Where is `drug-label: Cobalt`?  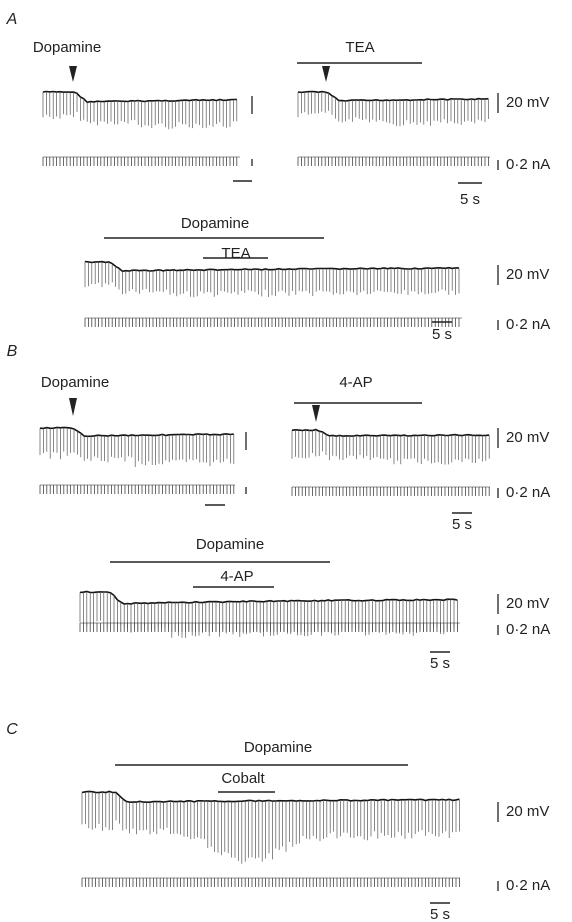 drug-label: Cobalt is located at coordinates (243, 778).